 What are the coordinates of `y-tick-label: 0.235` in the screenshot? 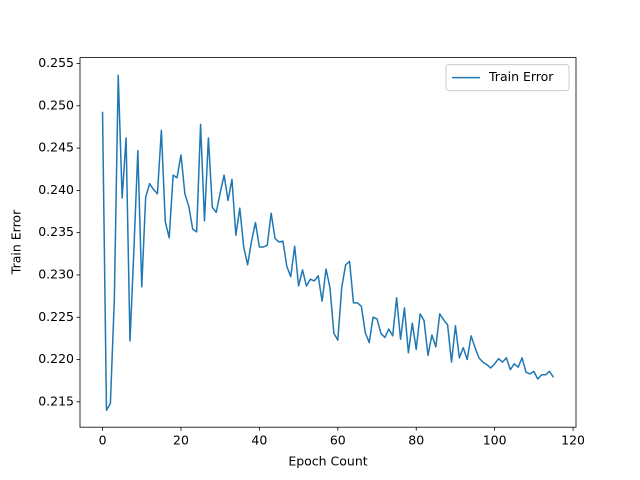 It's located at (56, 231).